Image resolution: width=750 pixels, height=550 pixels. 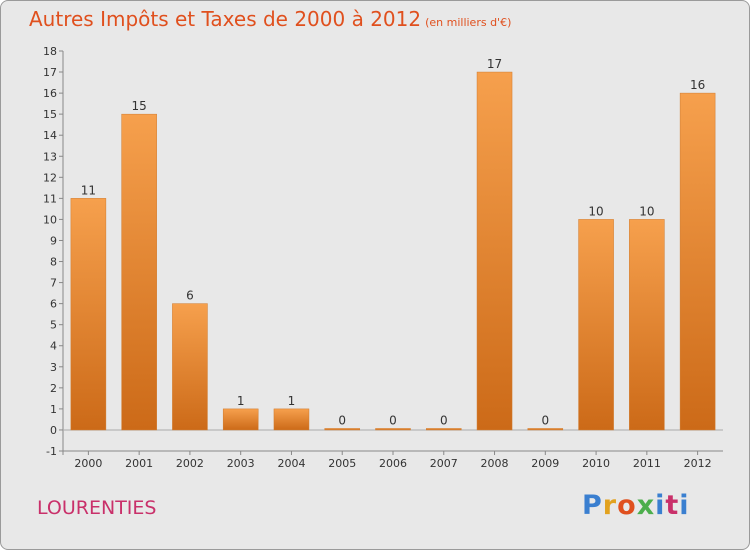 I want to click on y-tick-label: 0, so click(x=53, y=430).